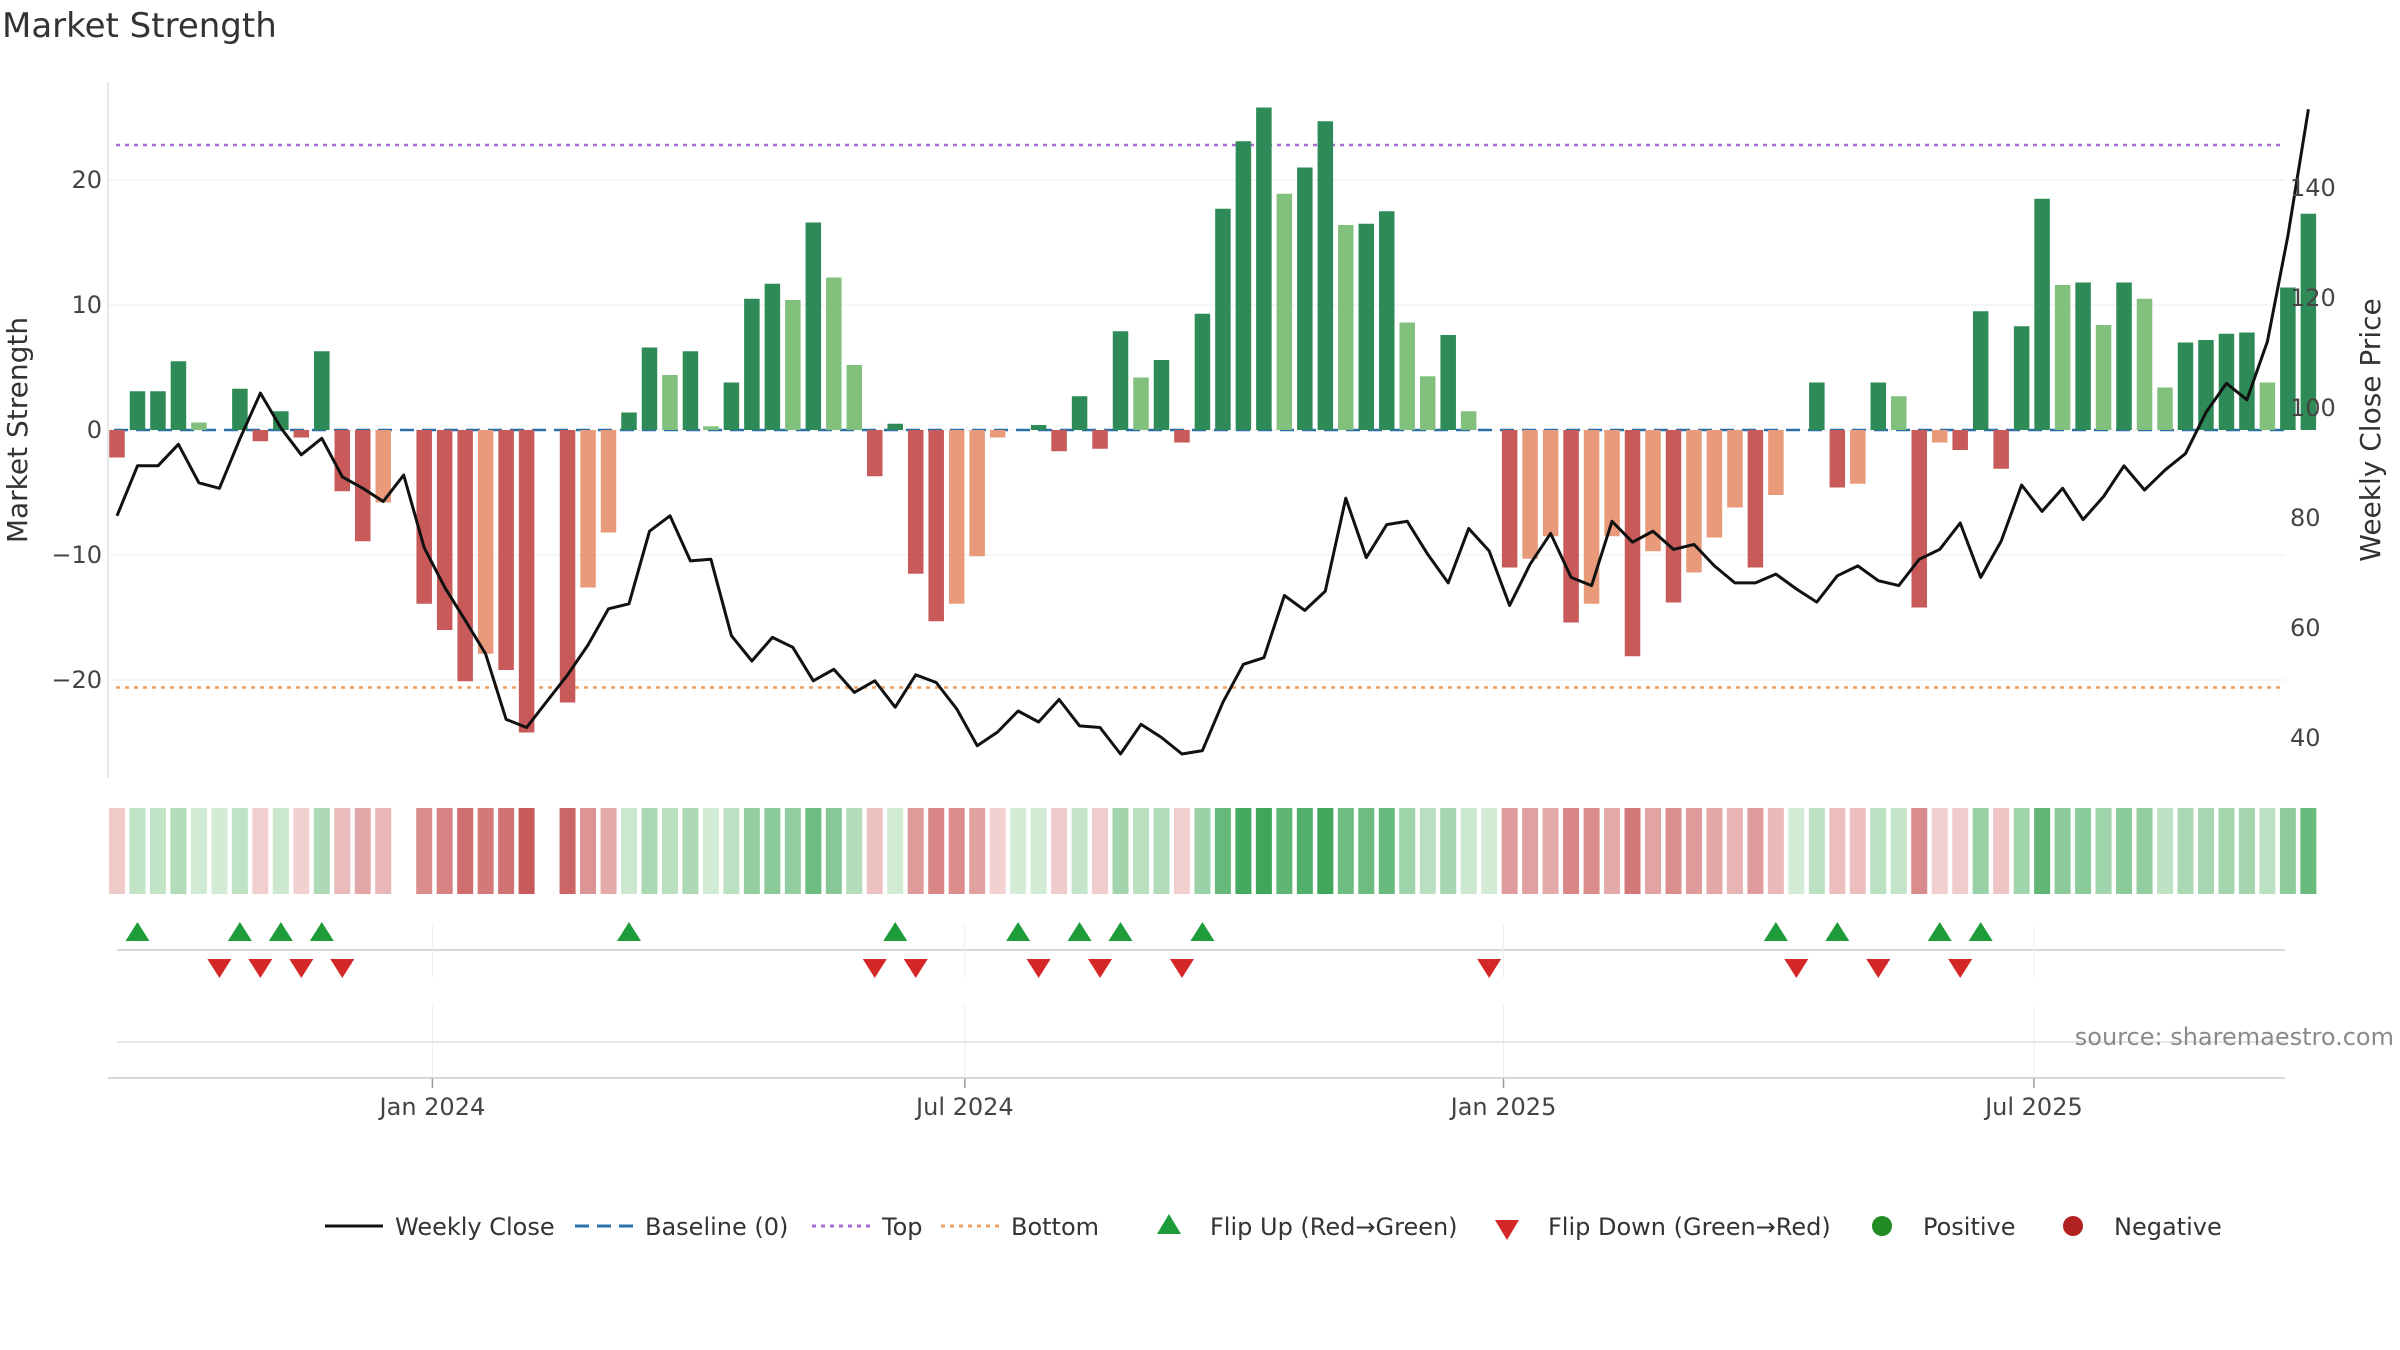  I want to click on legend-label: Baseline (0), so click(716, 1227).